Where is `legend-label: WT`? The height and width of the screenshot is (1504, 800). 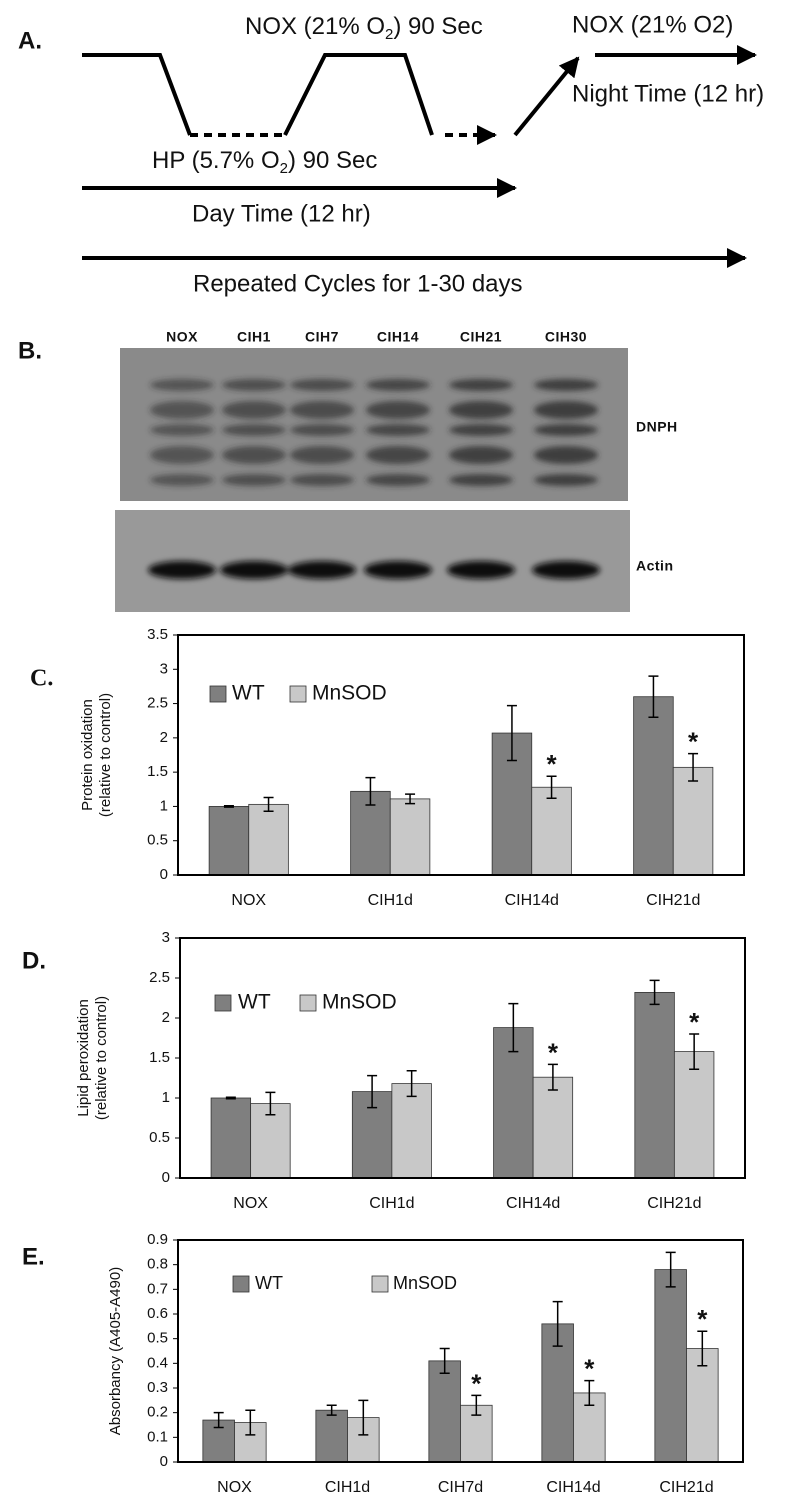
legend-label: WT is located at coordinates (248, 693).